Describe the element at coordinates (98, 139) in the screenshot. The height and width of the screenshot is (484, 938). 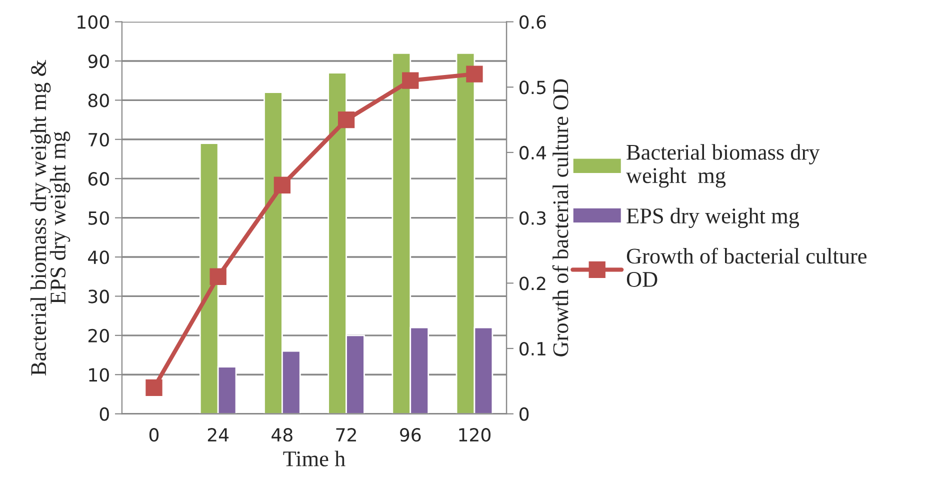
I see `y-tick-label: 70` at that location.